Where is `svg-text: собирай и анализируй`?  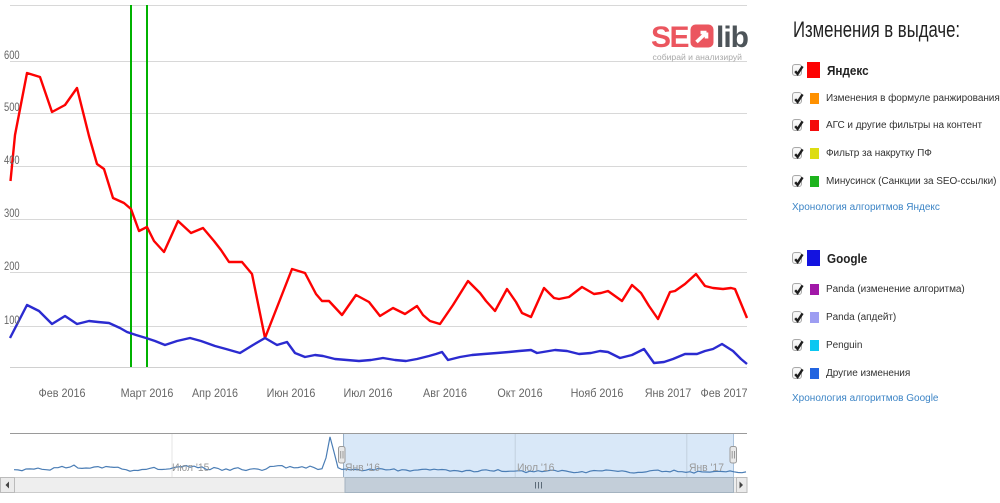
svg-text: собирай и анализируй is located at coordinates (698, 57).